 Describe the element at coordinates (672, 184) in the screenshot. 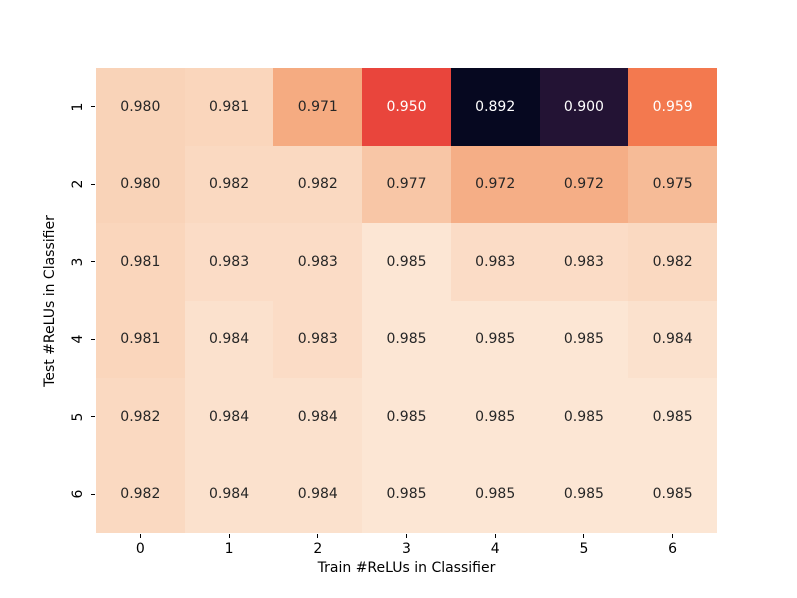

I see `heatmap-cell: 0.975` at that location.